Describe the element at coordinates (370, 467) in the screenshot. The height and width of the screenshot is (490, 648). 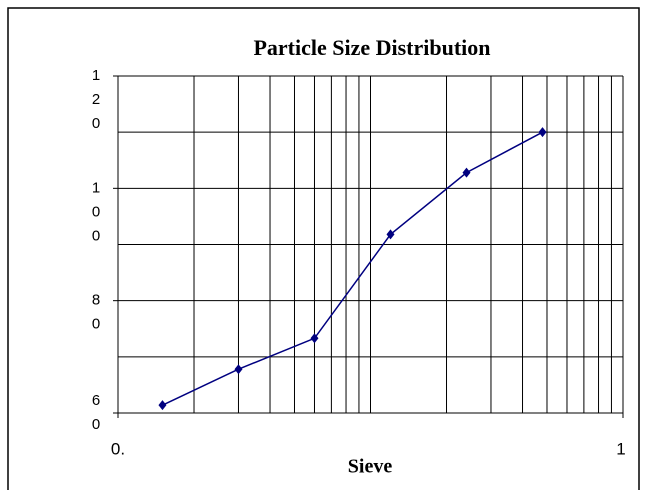
I see `x-axis-label: Sieve` at that location.